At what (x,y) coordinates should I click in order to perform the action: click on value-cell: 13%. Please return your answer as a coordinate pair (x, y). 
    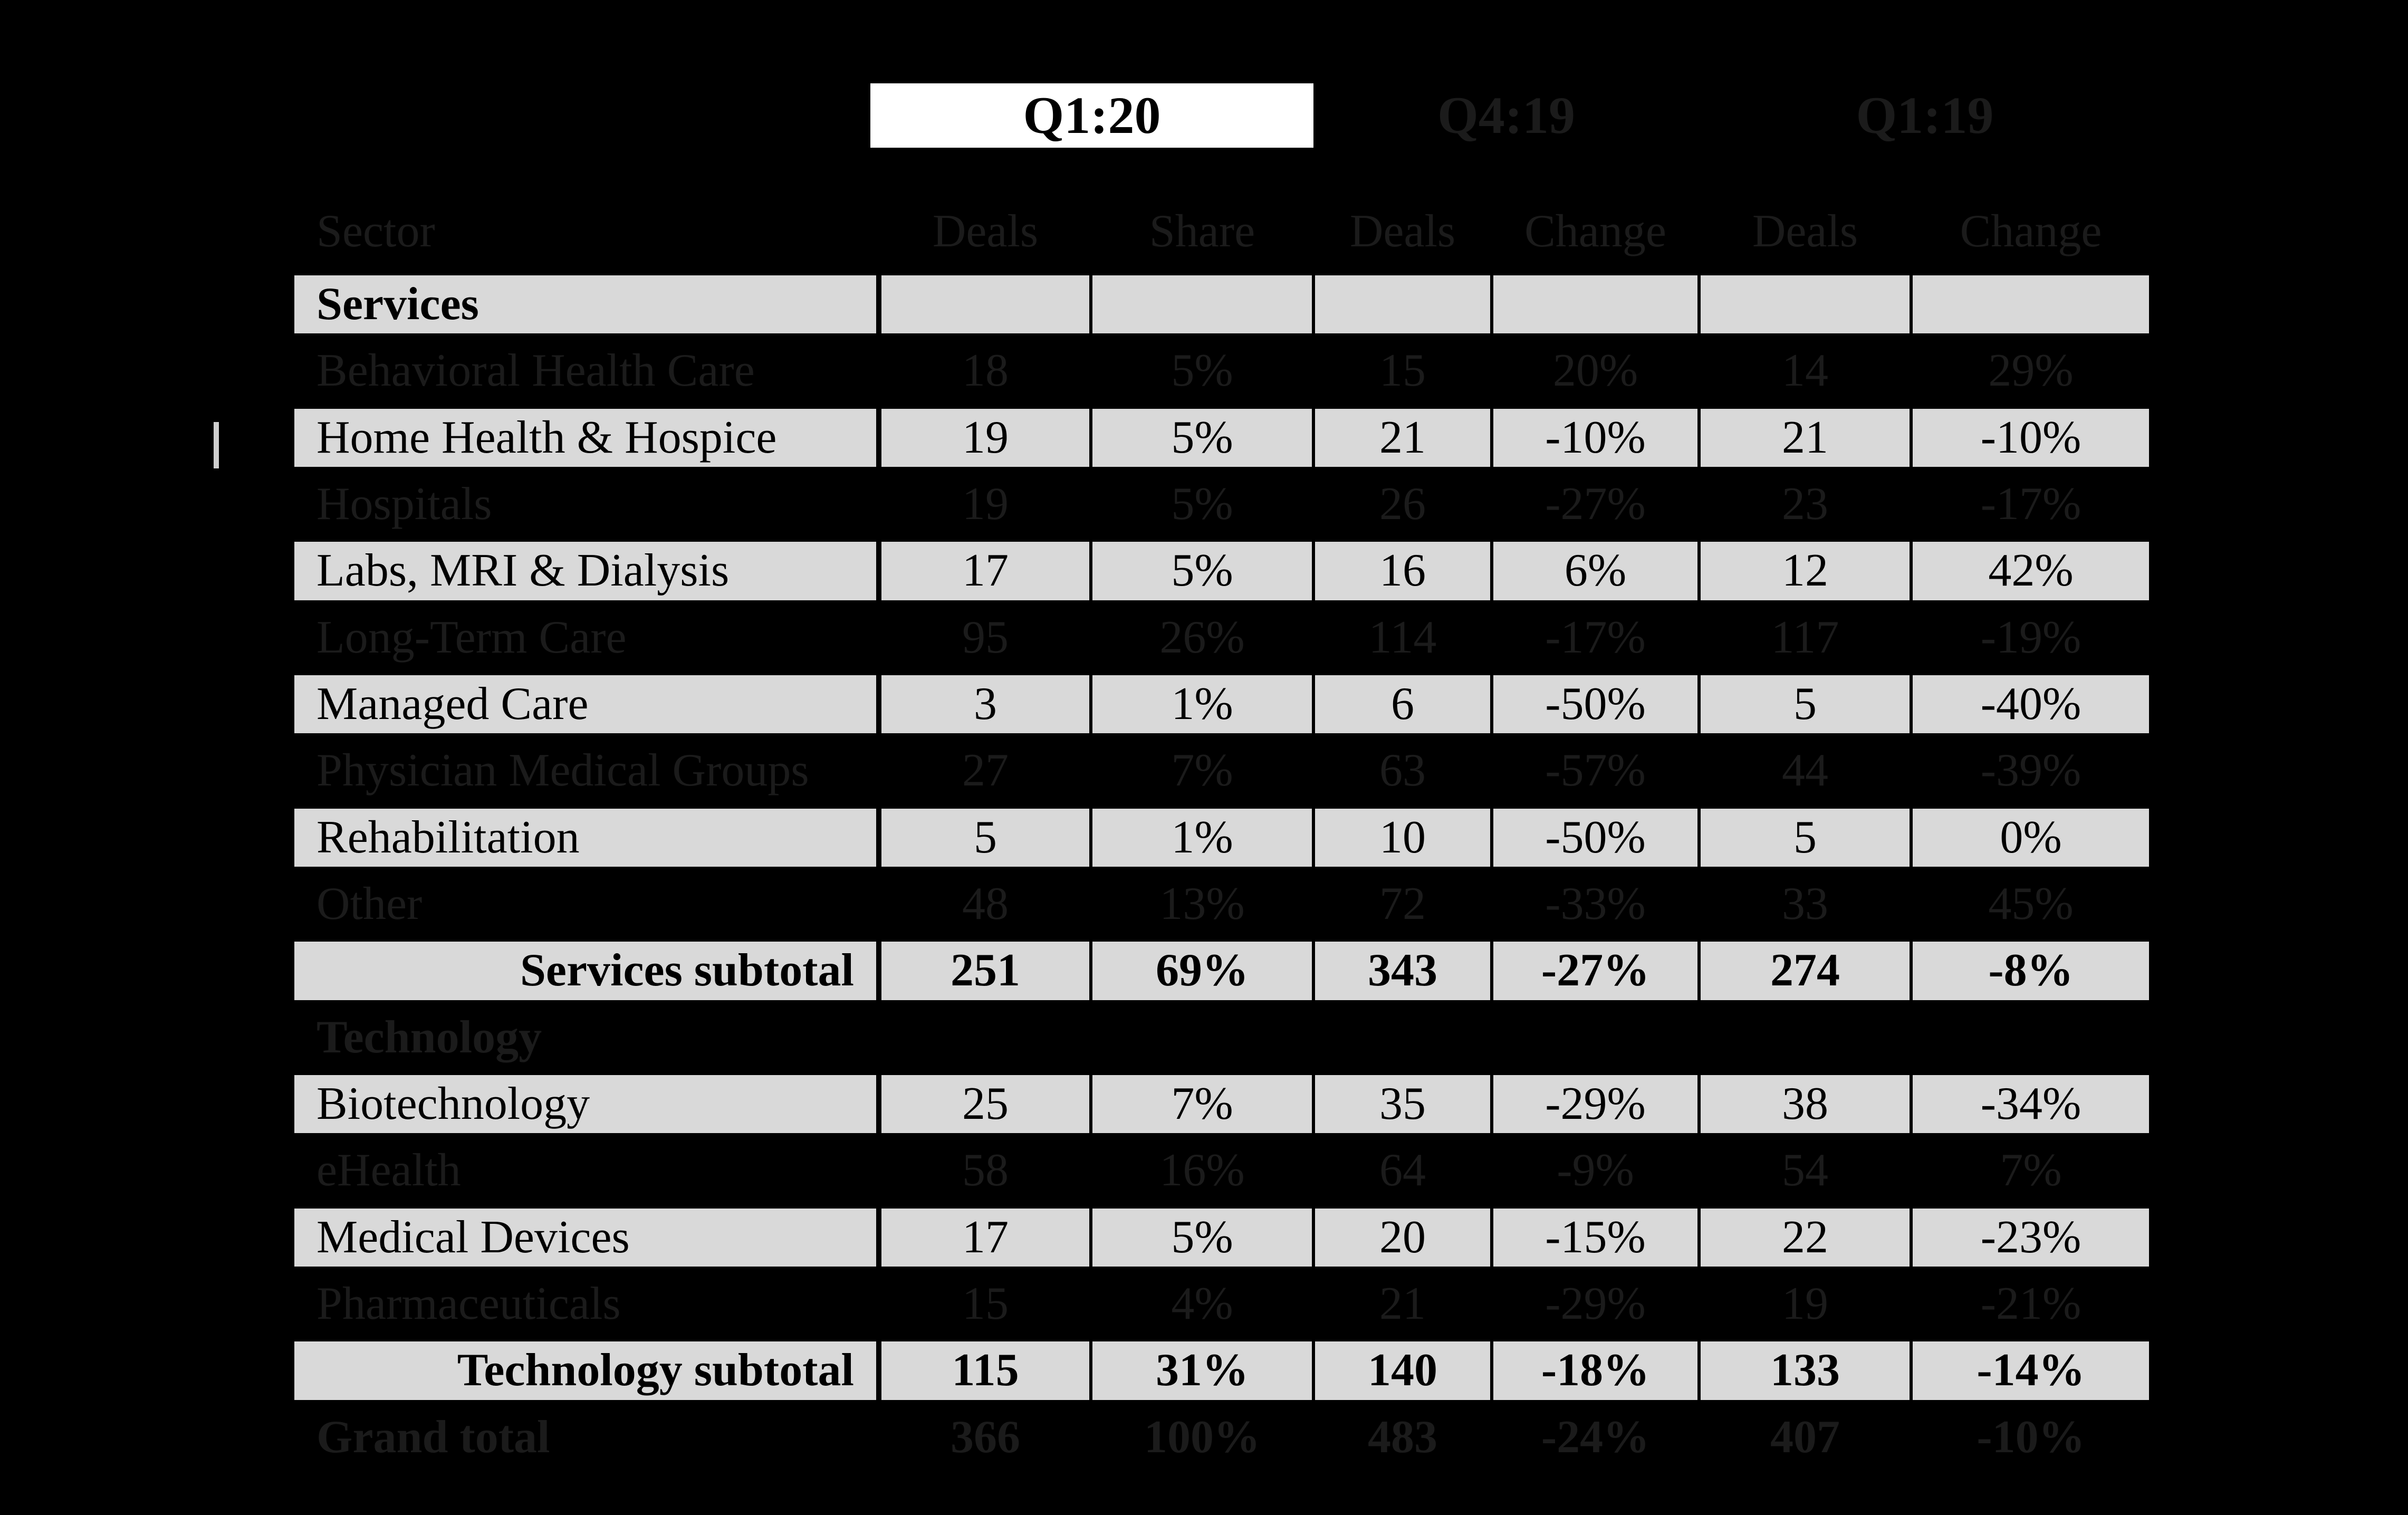
    Looking at the image, I should click on (1202, 904).